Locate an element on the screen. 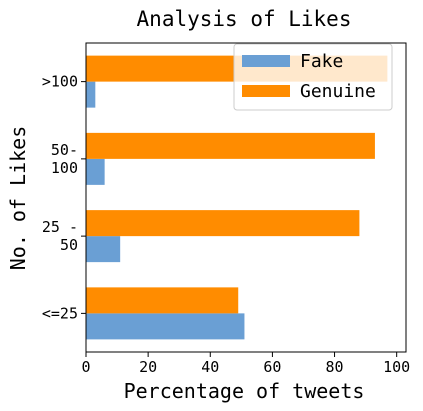 The width and height of the screenshot is (423, 411). legend-swatch-fake is located at coordinates (266, 61).